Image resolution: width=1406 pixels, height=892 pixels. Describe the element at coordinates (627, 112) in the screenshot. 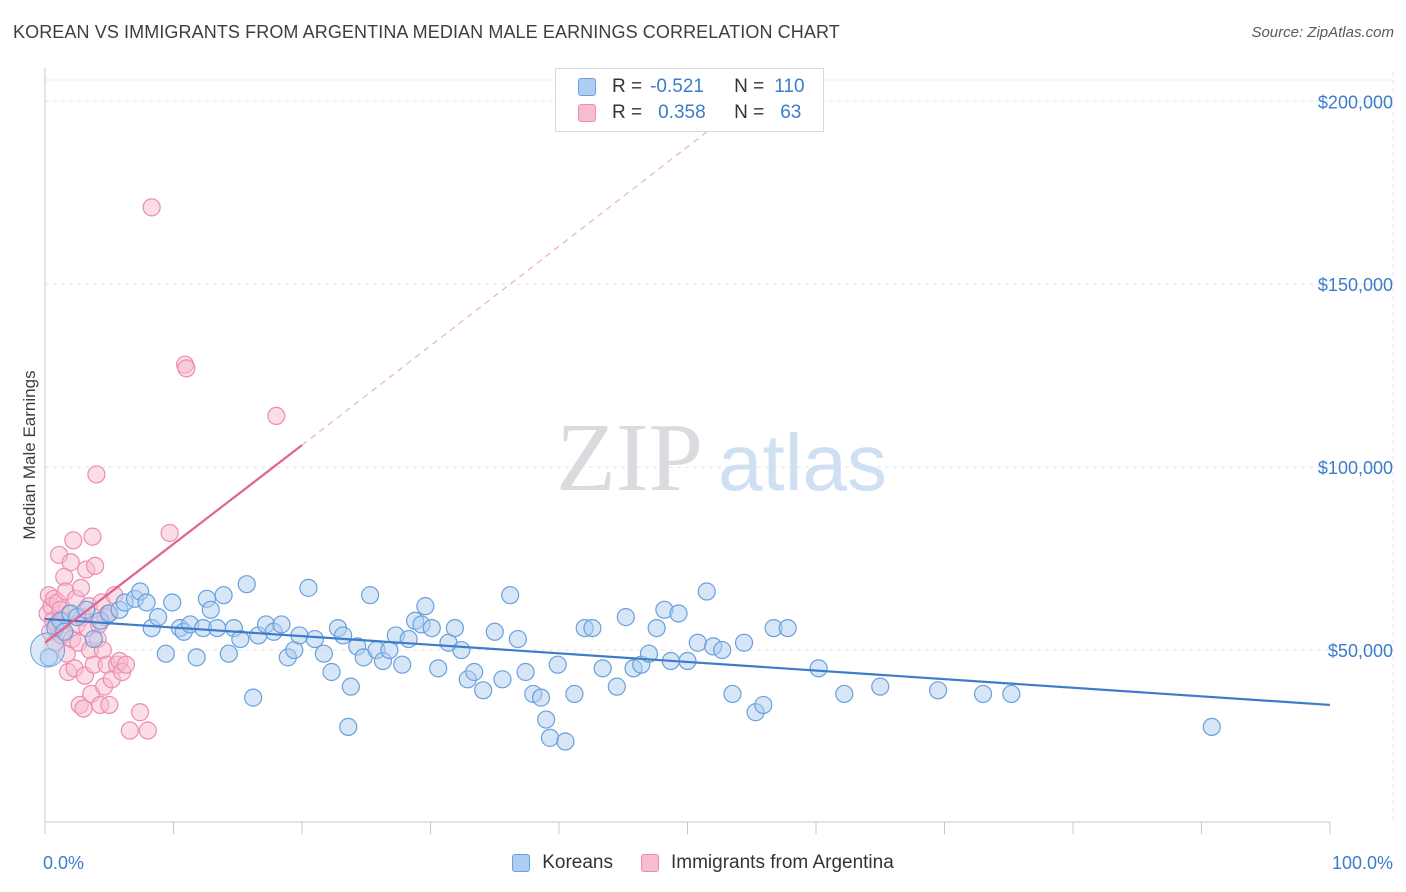

I see `legend-r-label: R =` at that location.